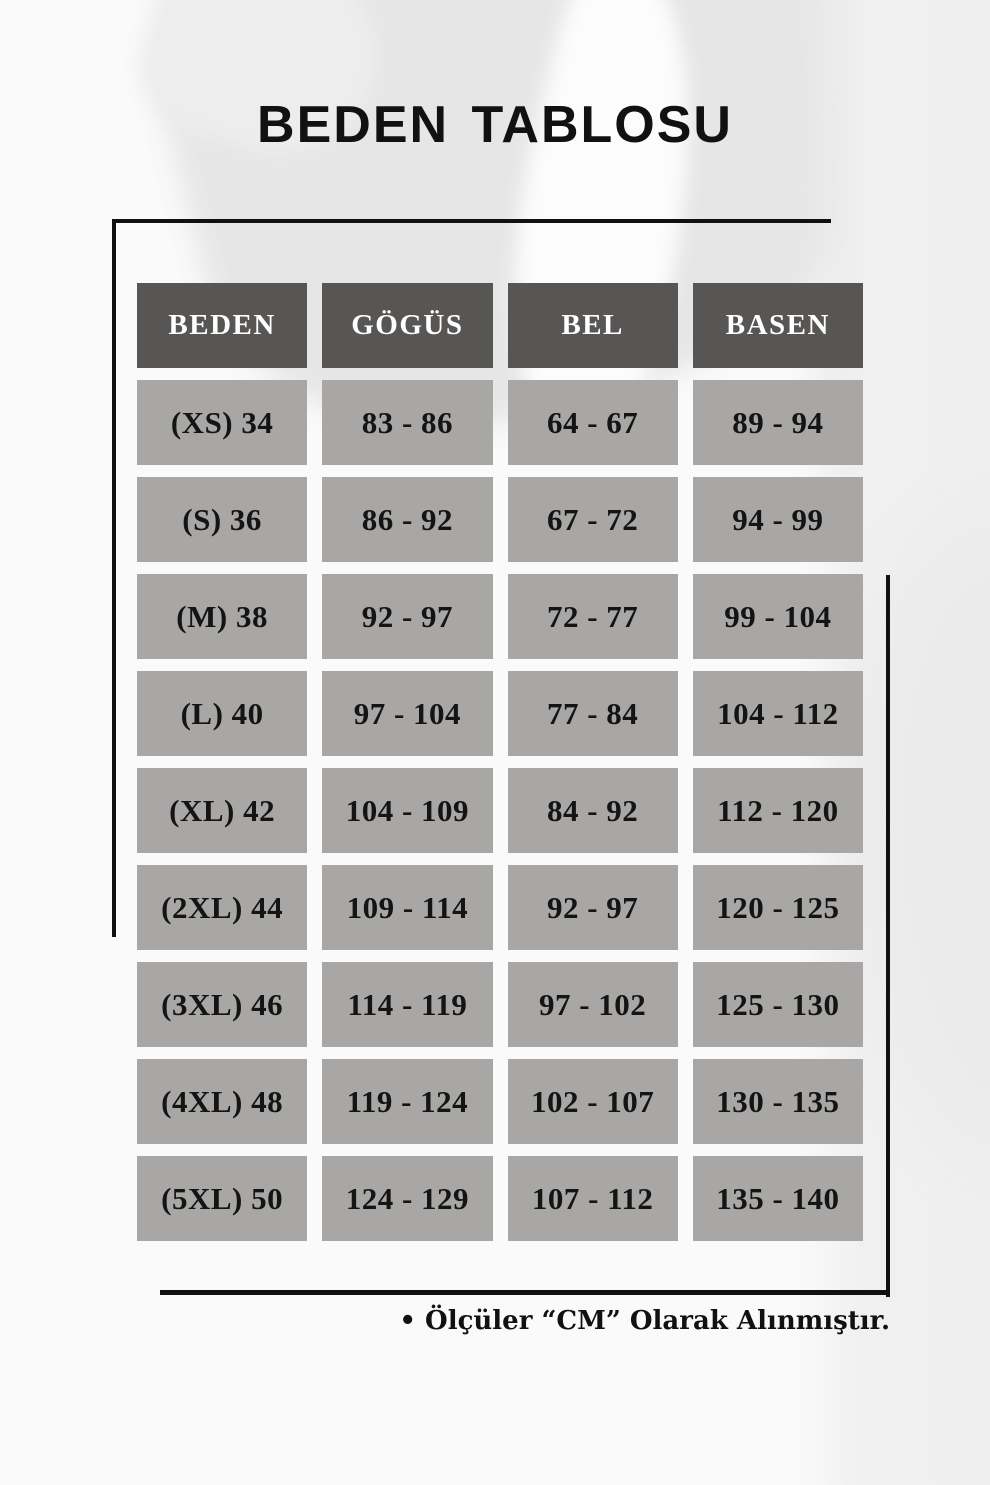  I want to click on column-header-basen: BASEN, so click(777, 325).